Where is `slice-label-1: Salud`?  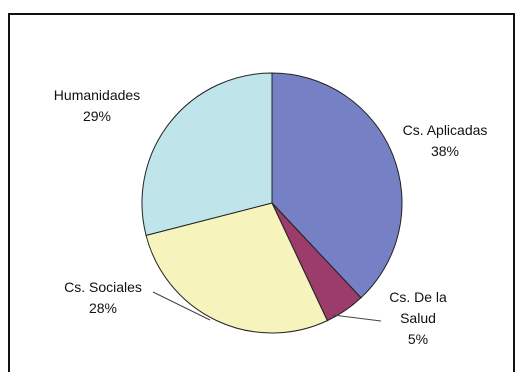
slice-label-1: Salud is located at coordinates (418, 318).